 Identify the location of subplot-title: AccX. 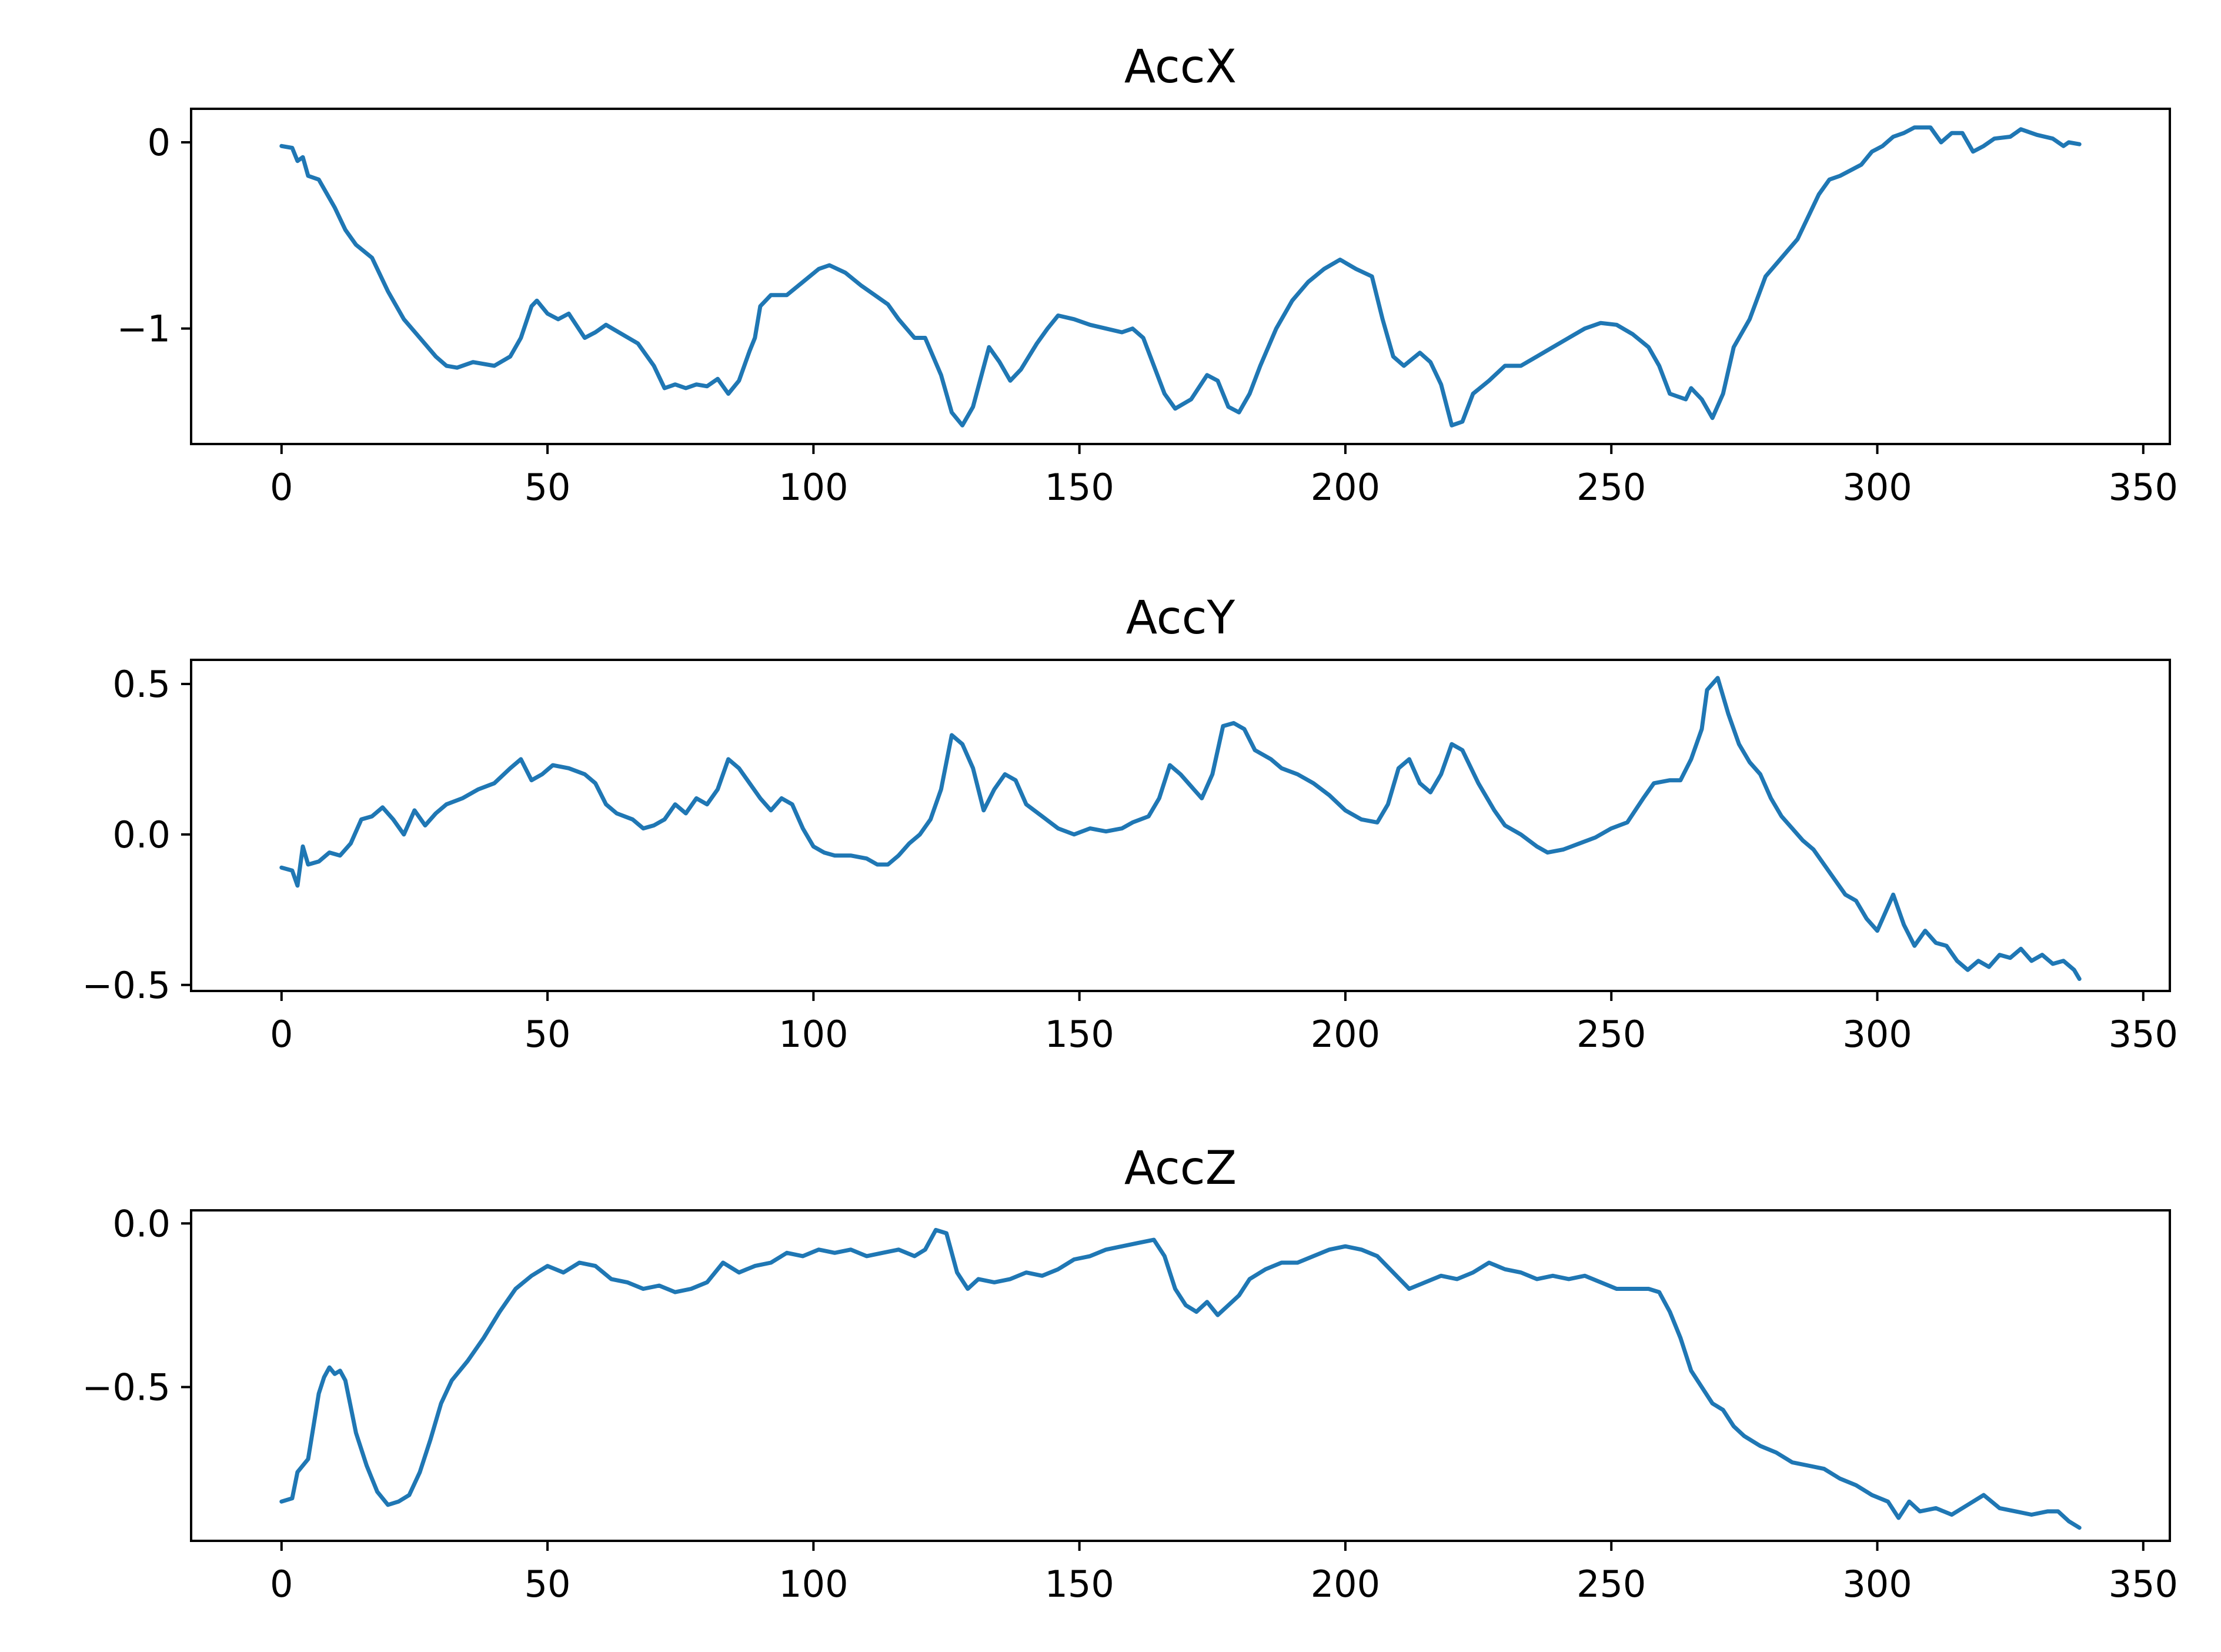
(1181, 67).